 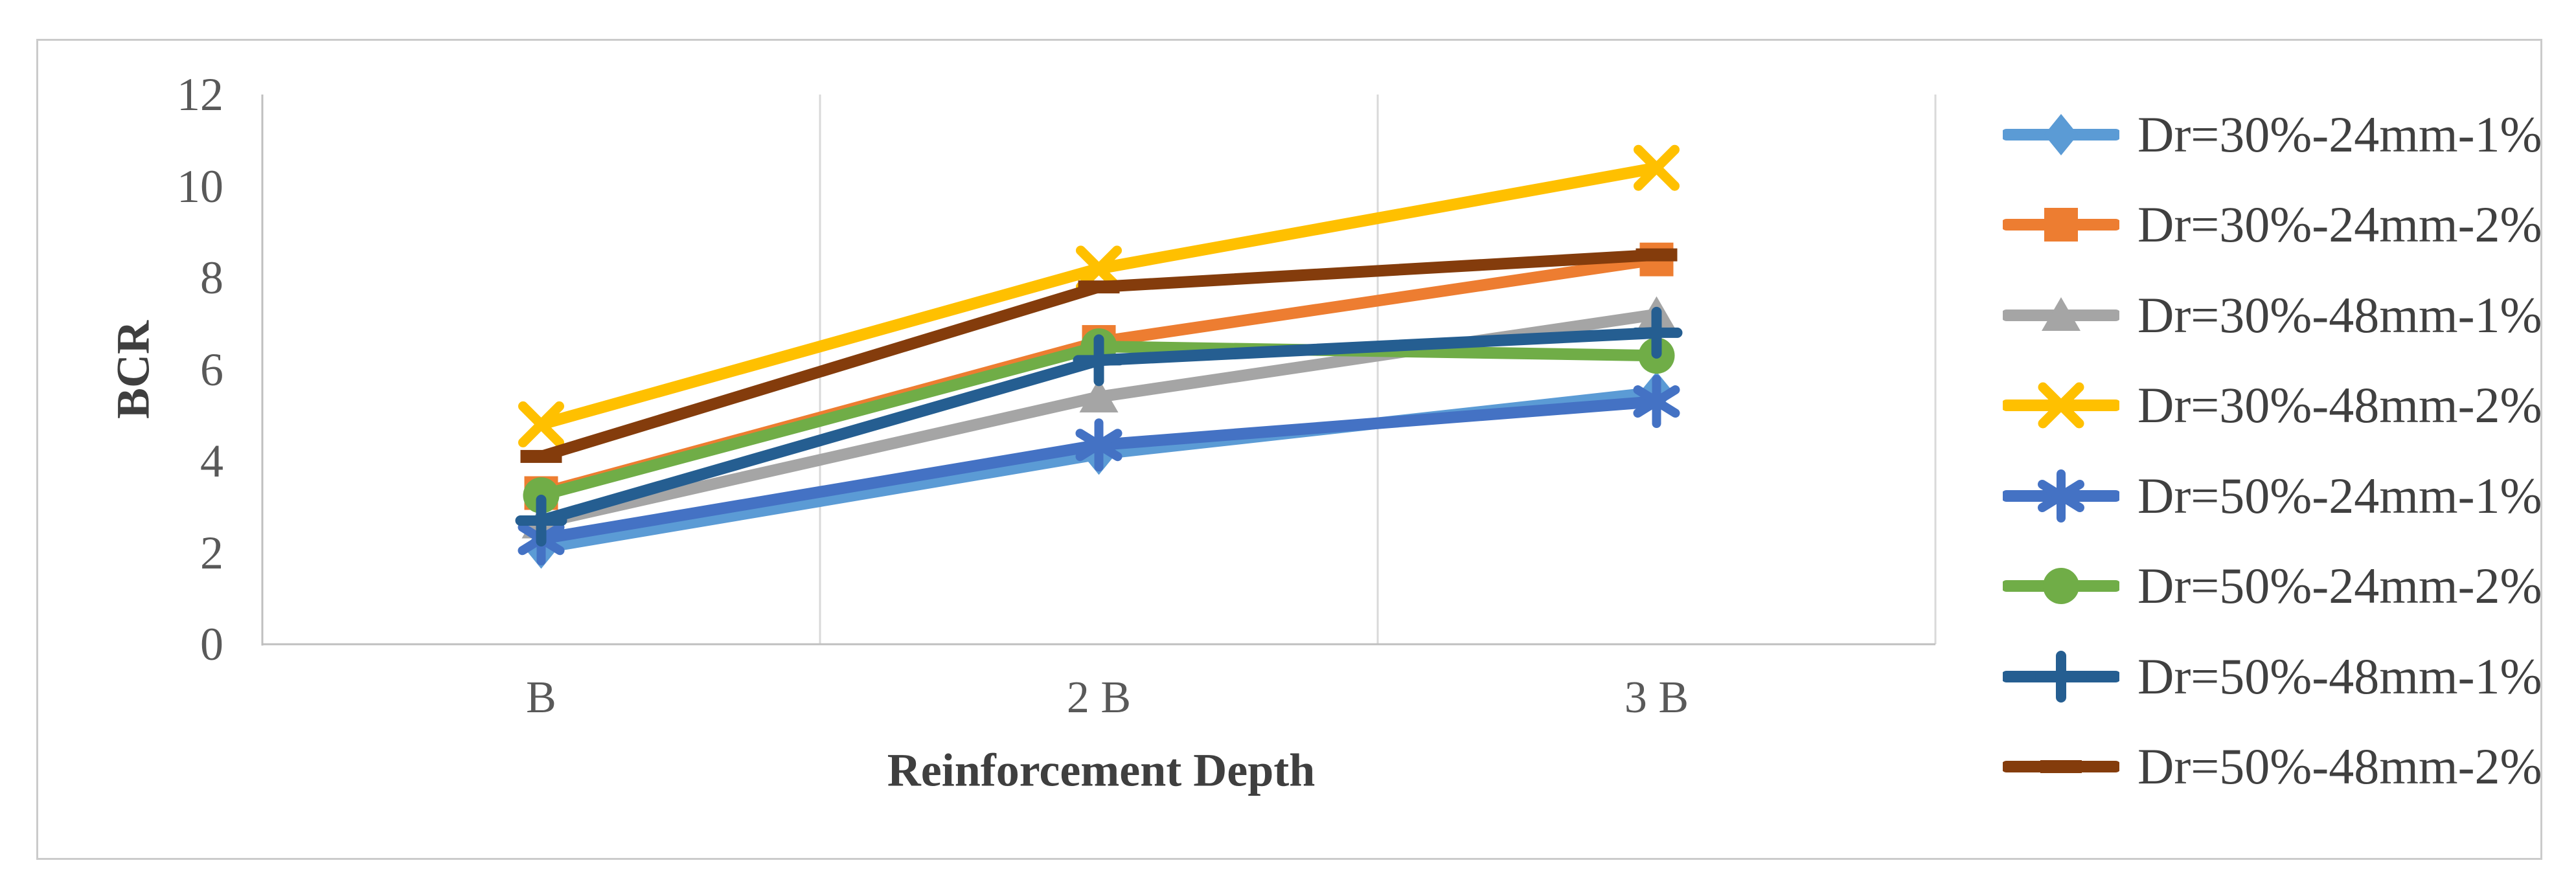 What do you see at coordinates (2340, 405) in the screenshot?
I see `legend-label: Dr=30%-48mm-2%` at bounding box center [2340, 405].